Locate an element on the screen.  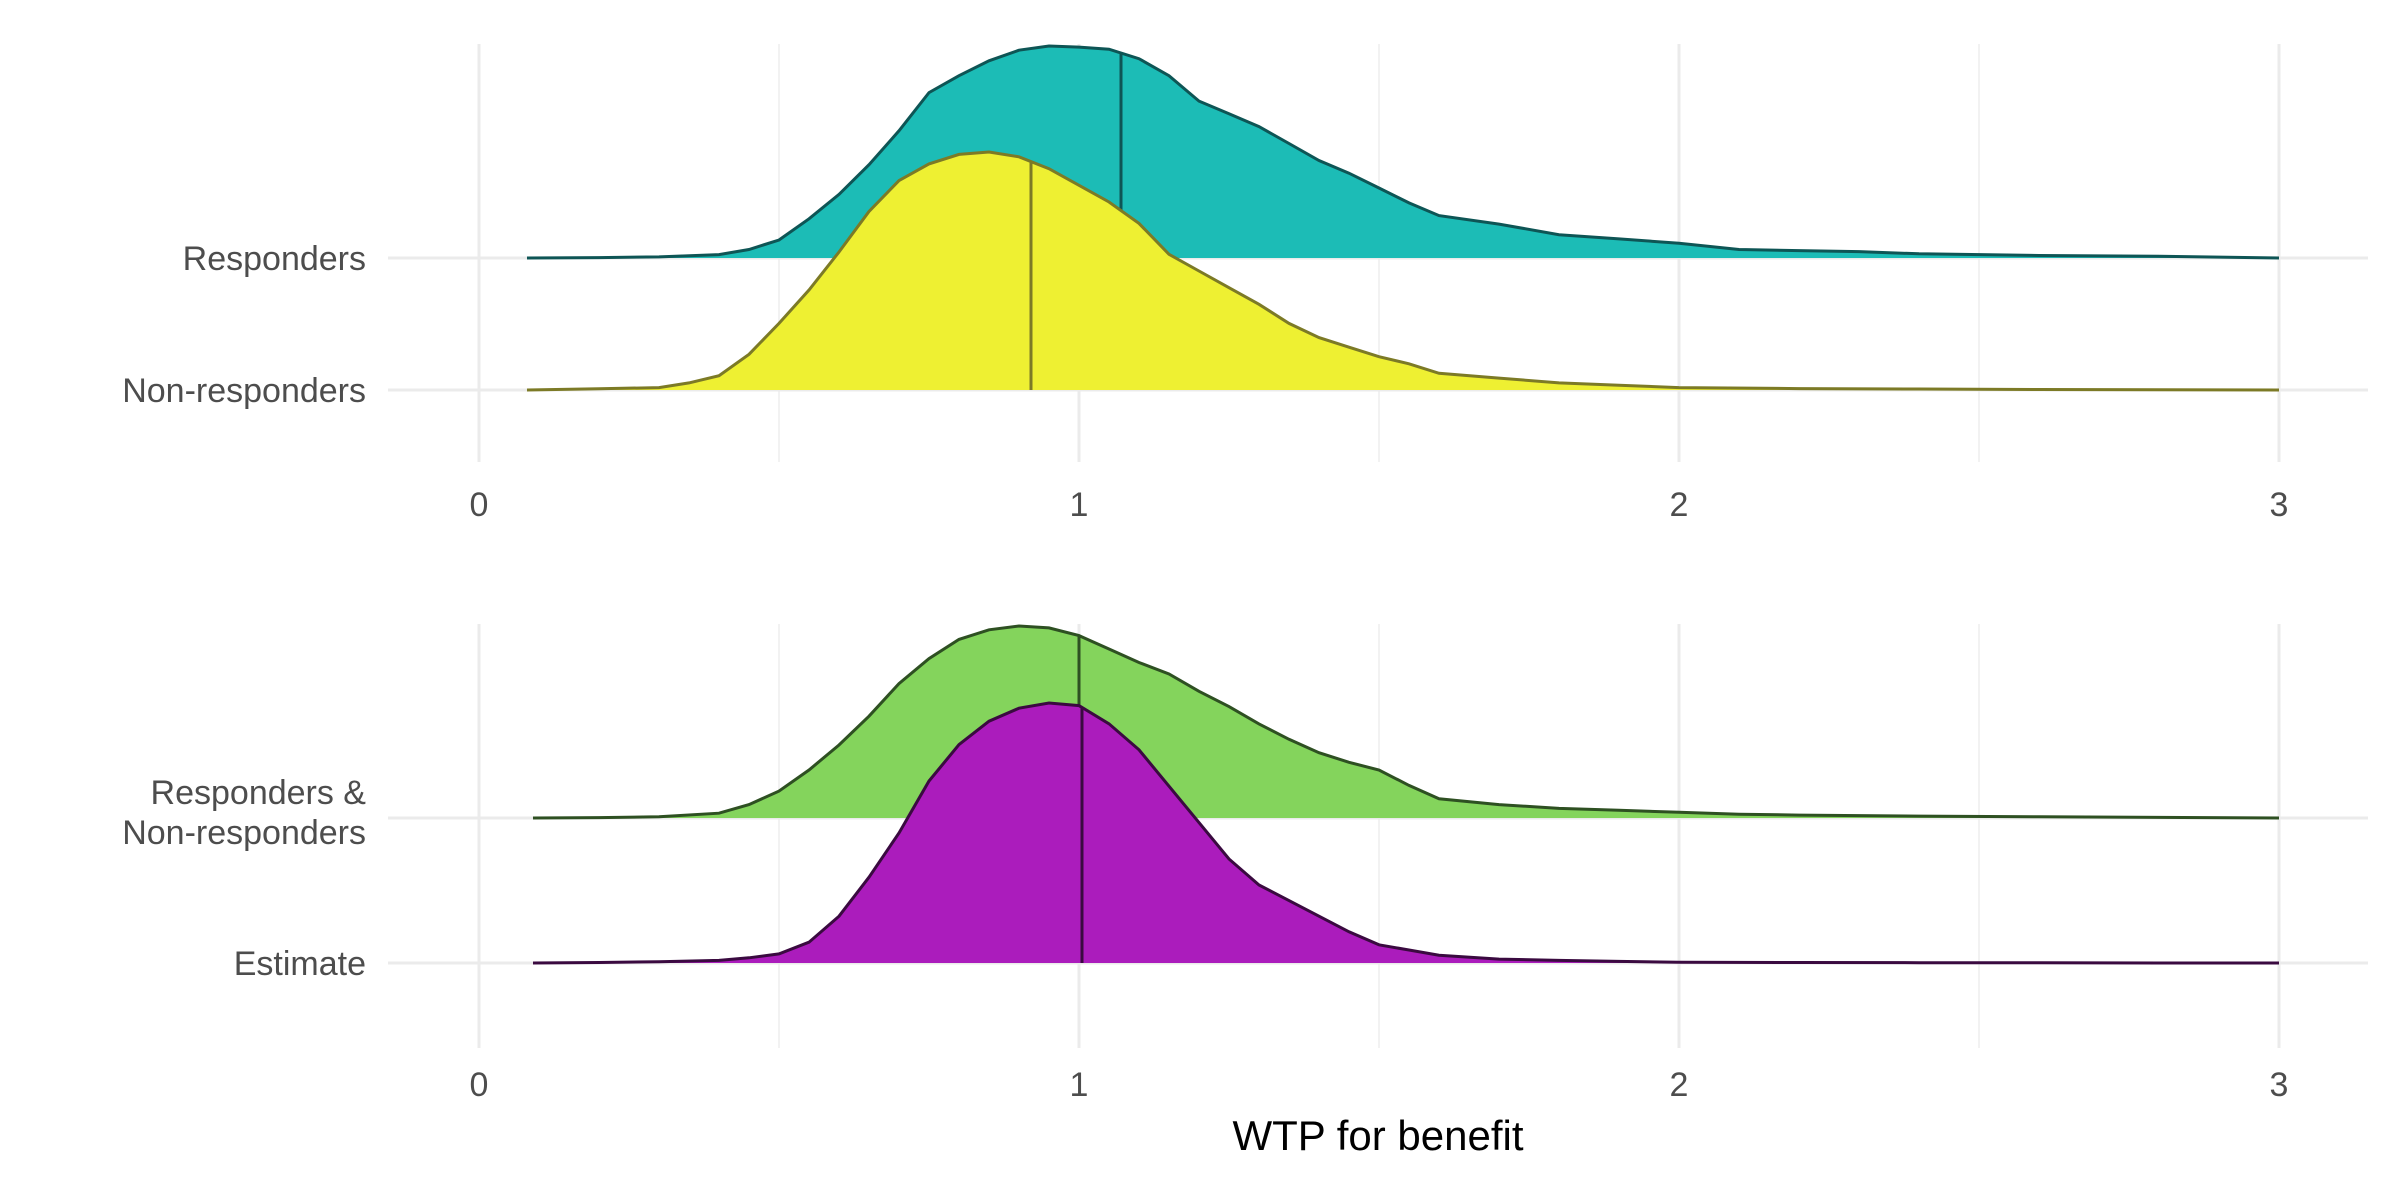
category-label: Responders is located at coordinates (274, 259).